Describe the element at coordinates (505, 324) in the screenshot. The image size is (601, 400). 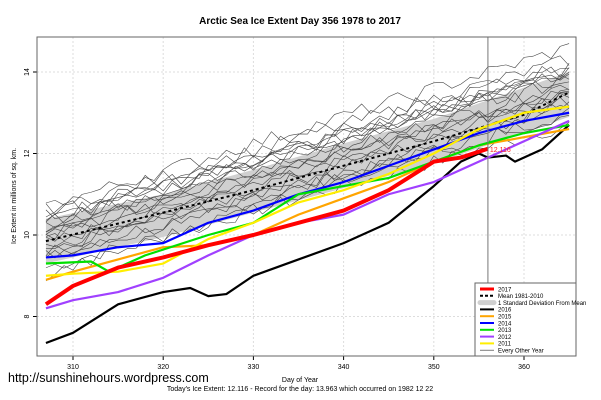
I see `legend-label: 2014` at that location.